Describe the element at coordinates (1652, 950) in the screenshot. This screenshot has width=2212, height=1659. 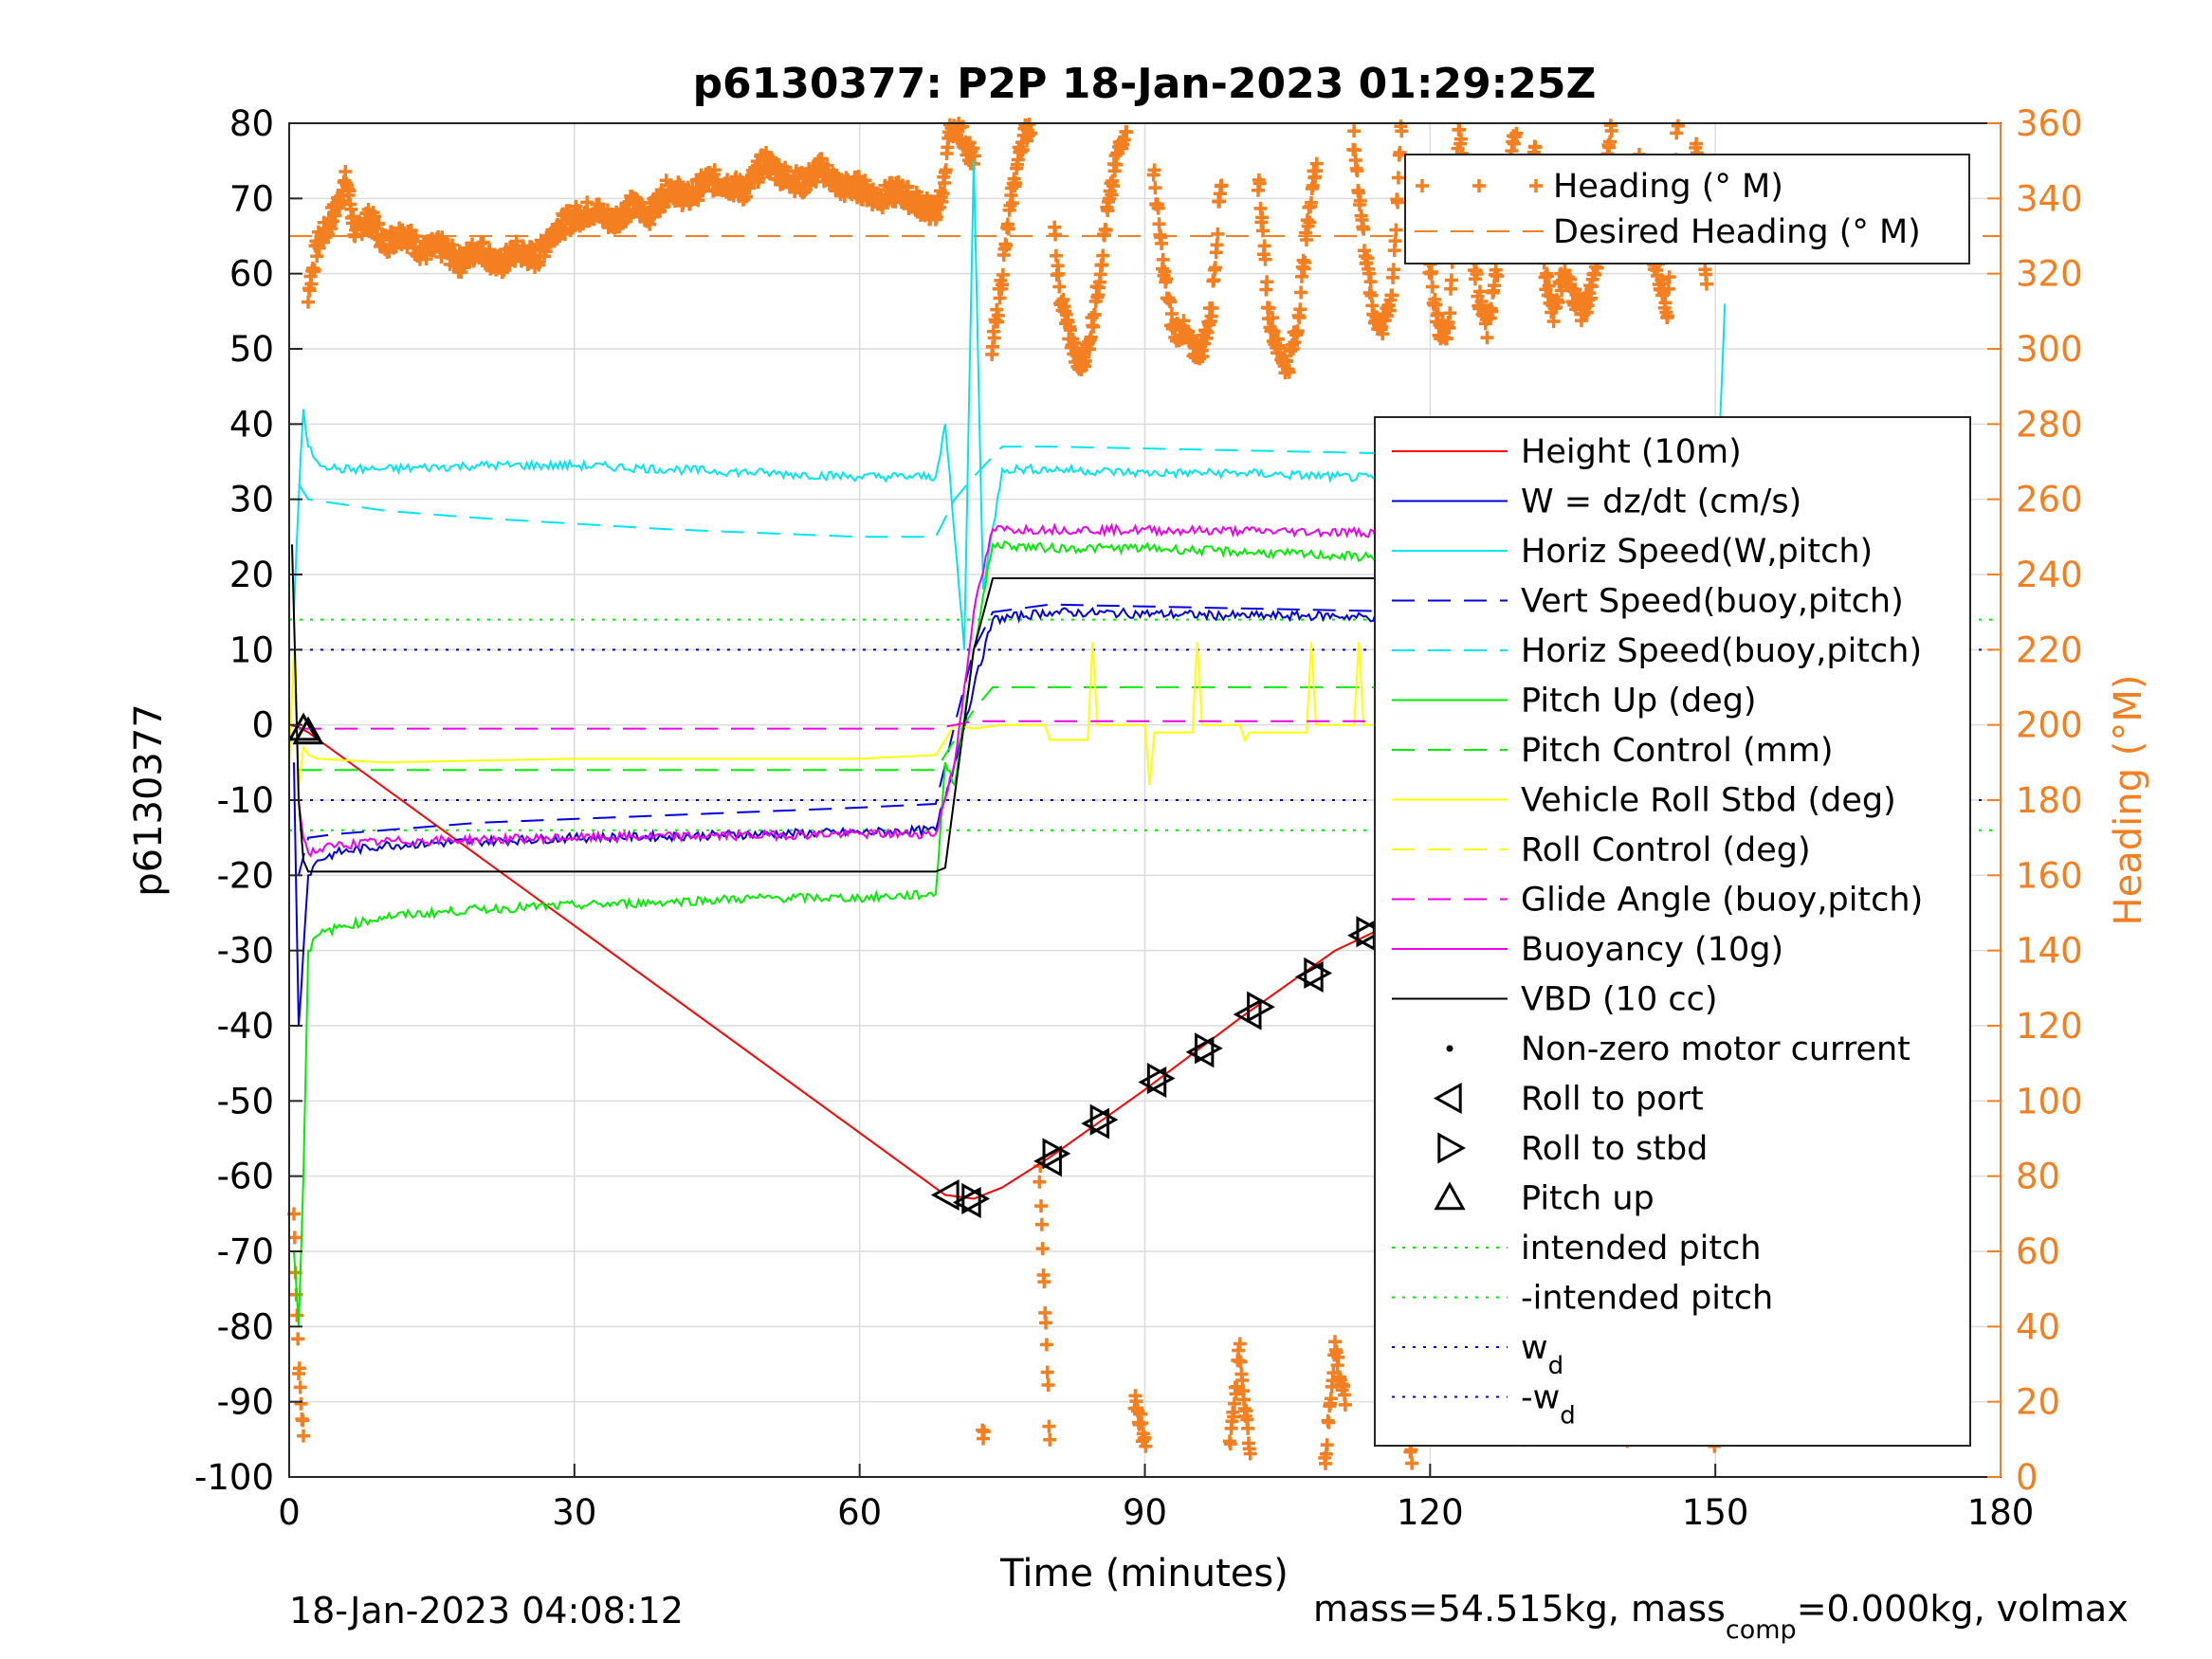
I see `legend-label: Buoyancy (10g)` at that location.